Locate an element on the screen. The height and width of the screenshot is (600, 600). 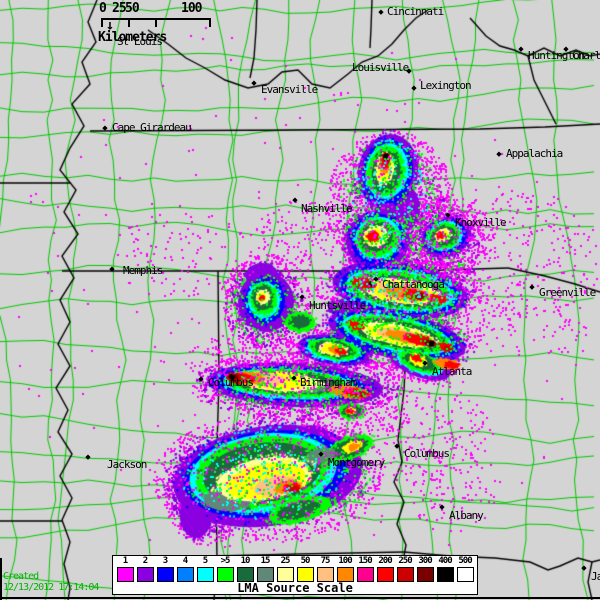
legend-item: 200 is located at coordinates (385, 569).